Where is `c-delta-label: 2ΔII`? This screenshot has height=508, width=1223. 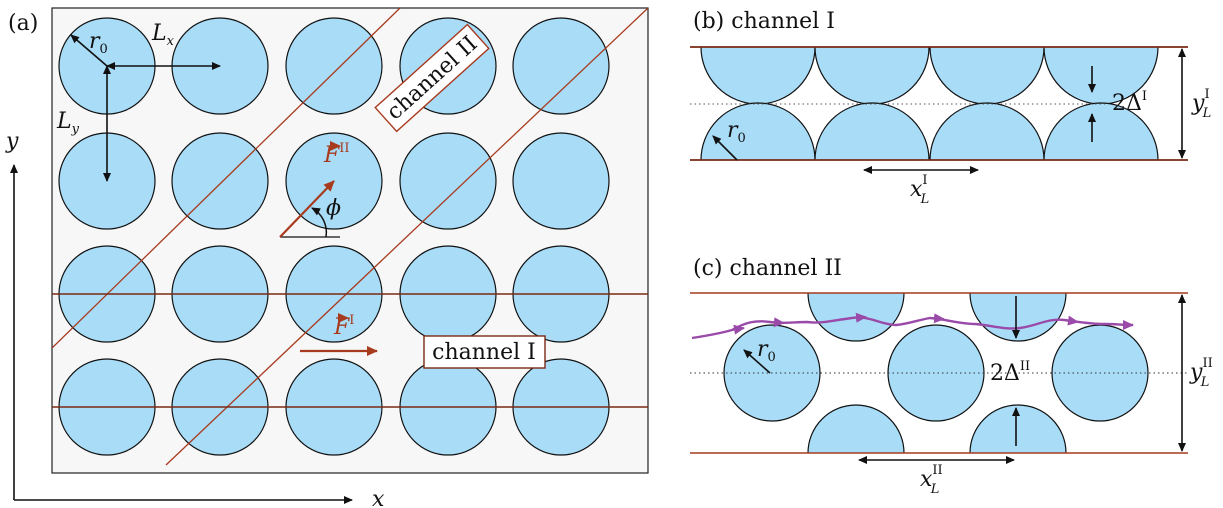
c-delta-label: 2ΔII is located at coordinates (1010, 372).